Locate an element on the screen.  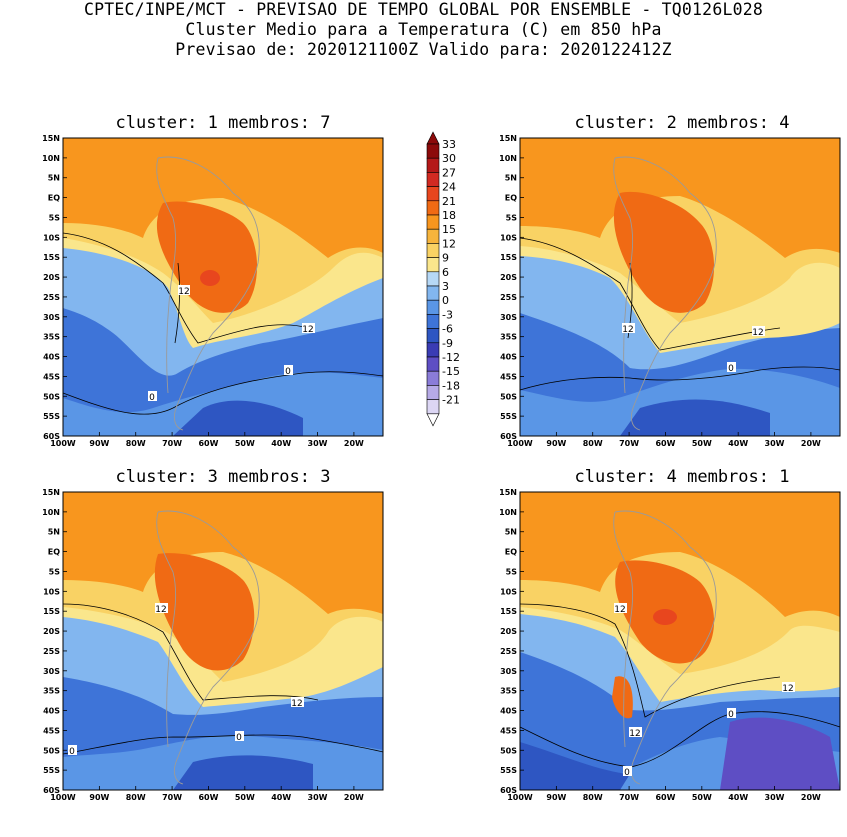
colorbar-label: 27 is located at coordinates (449, 172).